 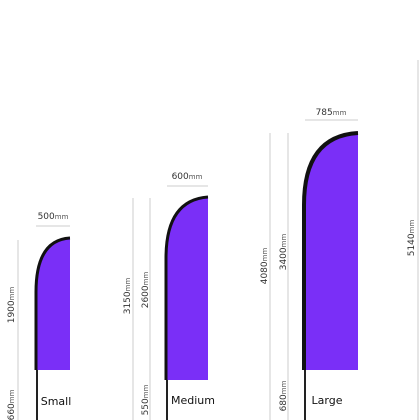 I want to click on dimension-value: 600, so click(x=180, y=177).